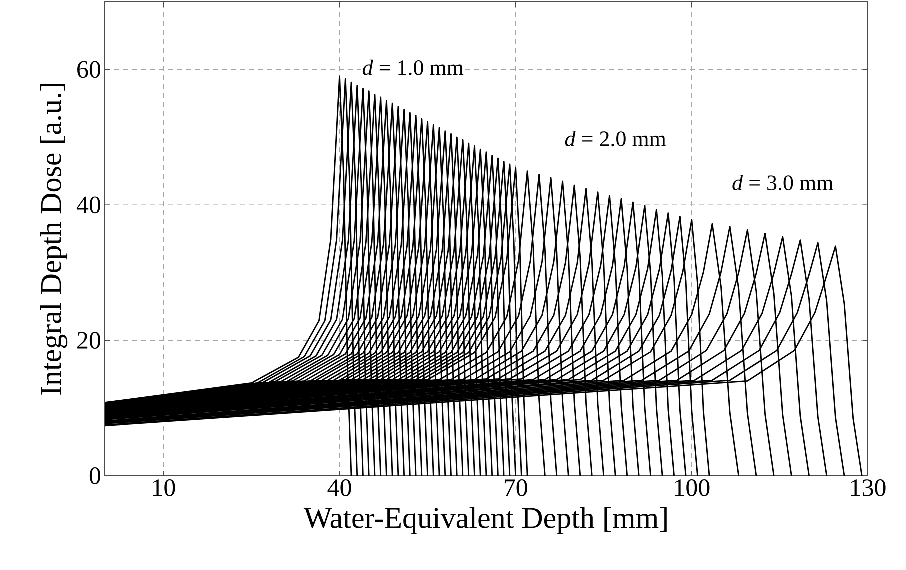 This screenshot has width=906, height=570. Describe the element at coordinates (340, 488) in the screenshot. I see `x-tick-label: 40` at that location.